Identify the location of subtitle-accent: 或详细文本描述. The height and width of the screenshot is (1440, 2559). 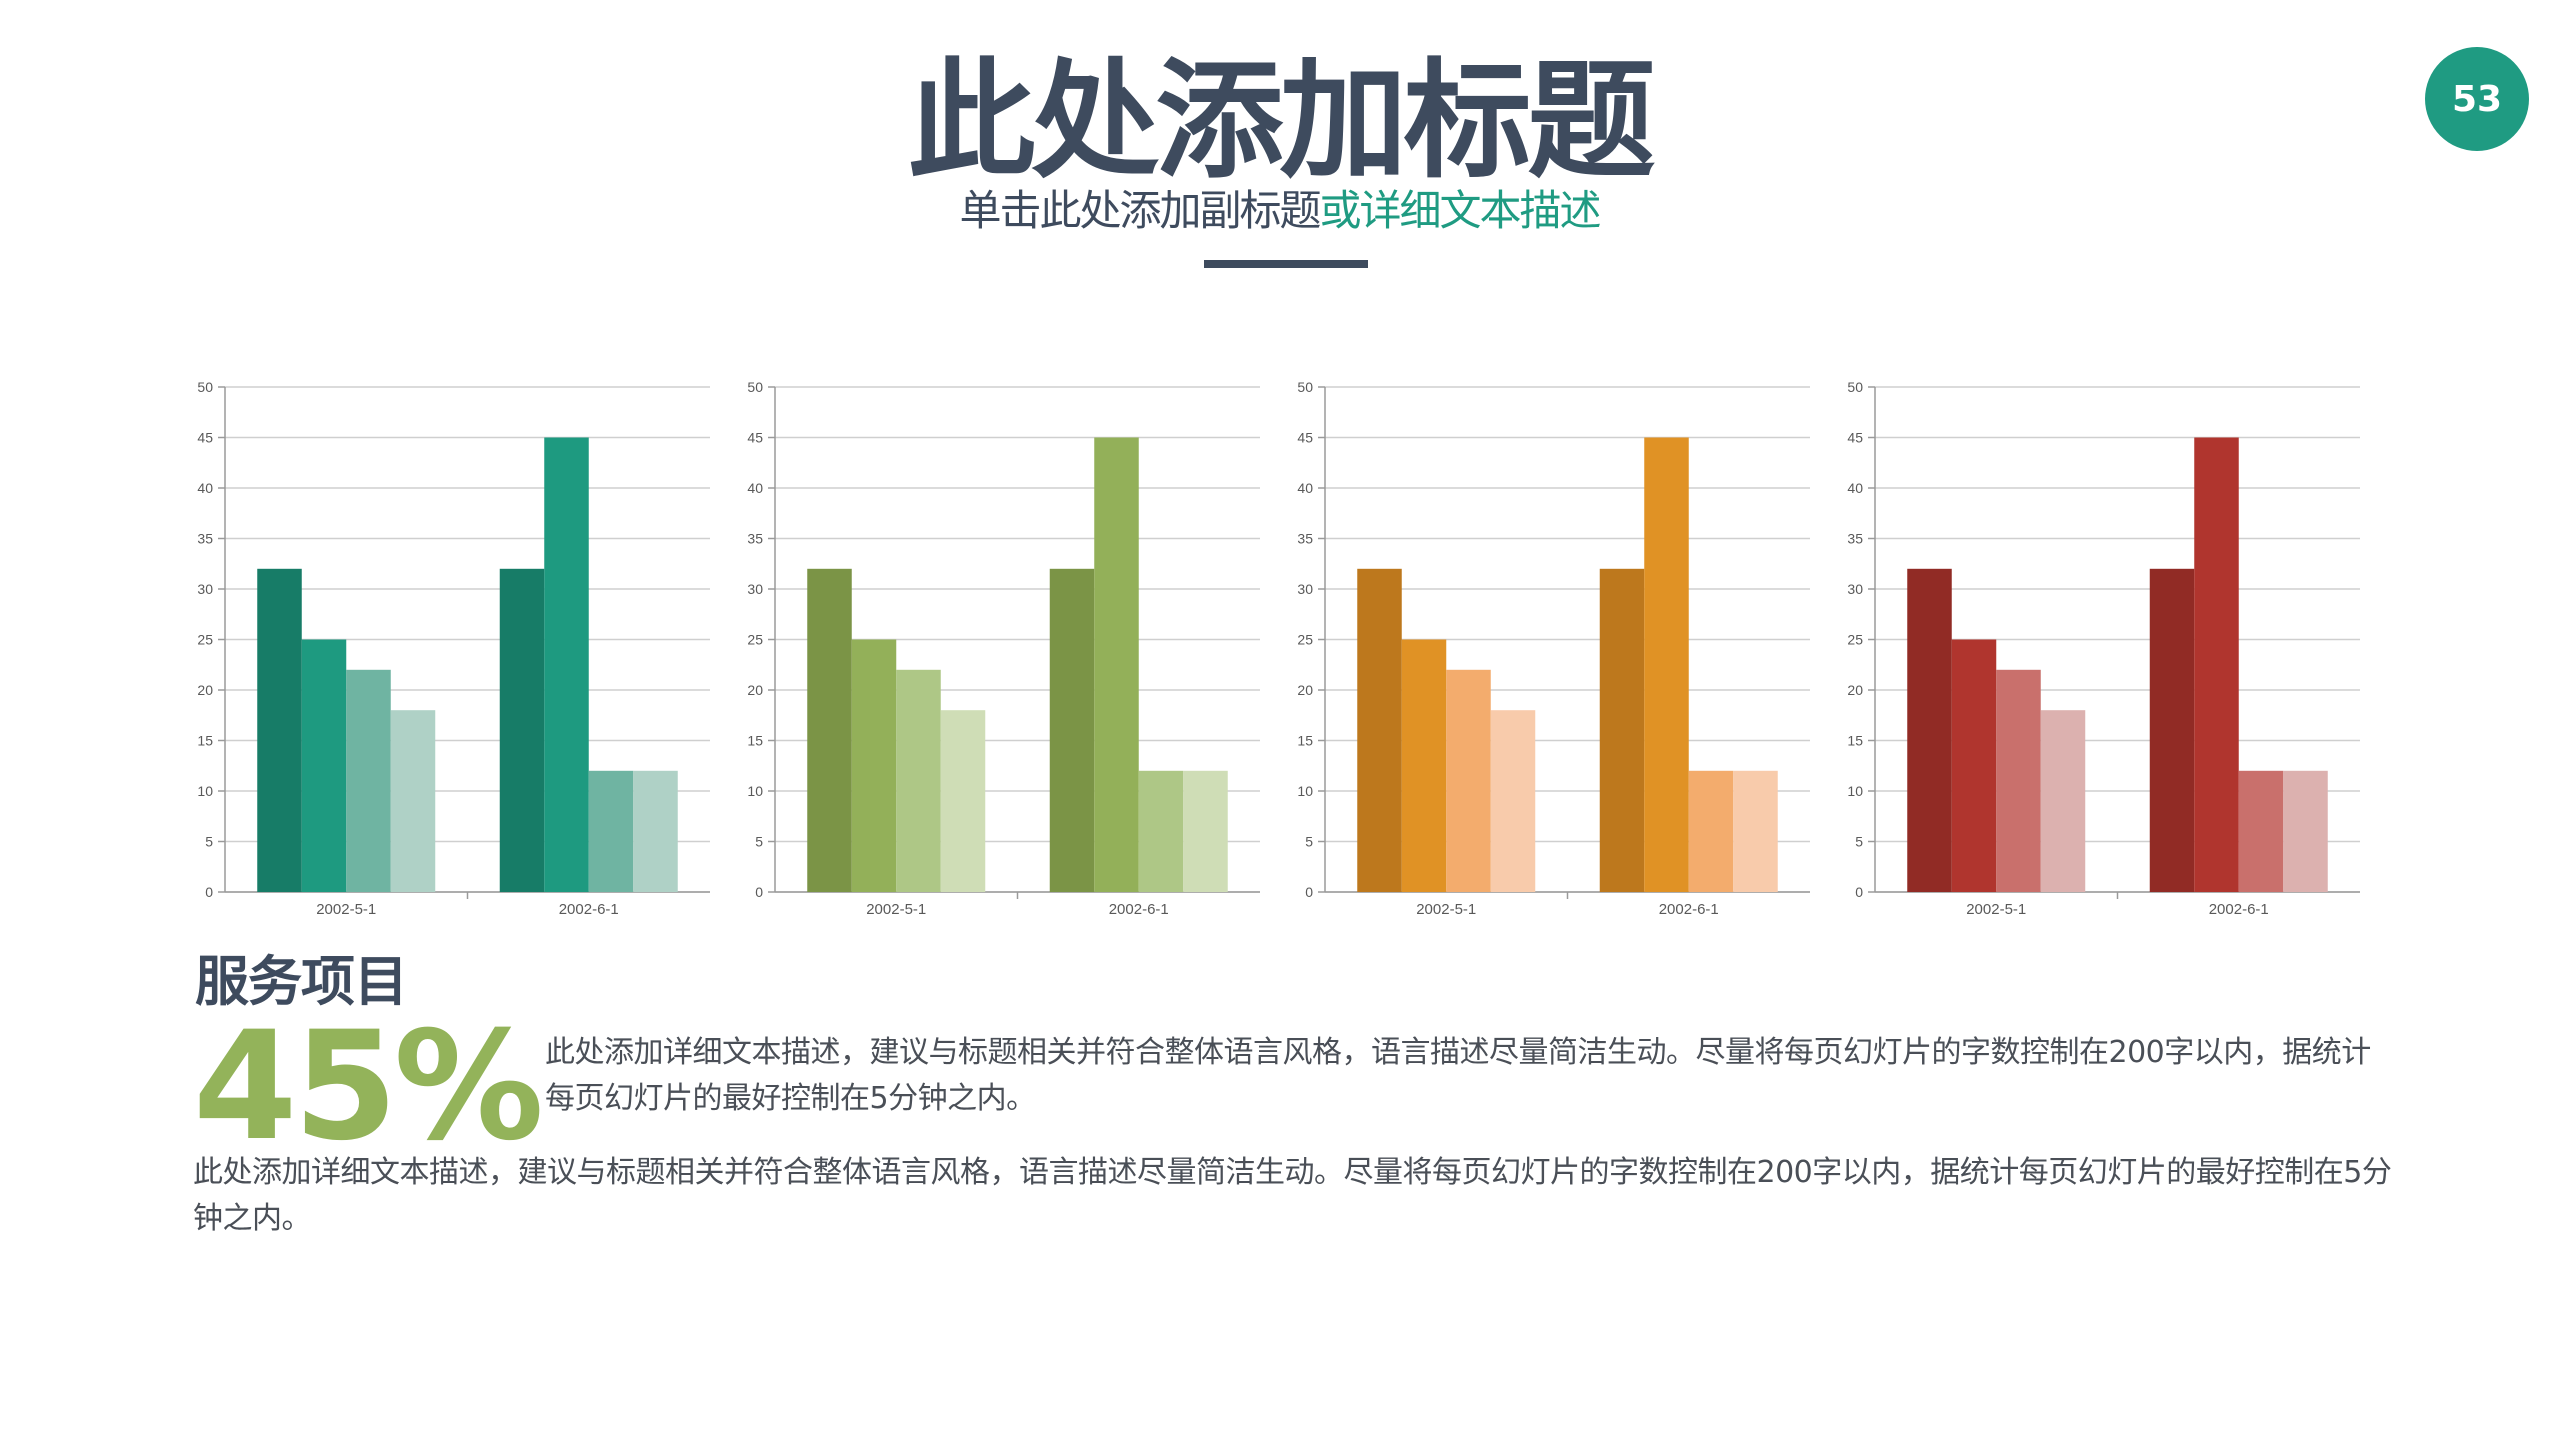
(1460, 210).